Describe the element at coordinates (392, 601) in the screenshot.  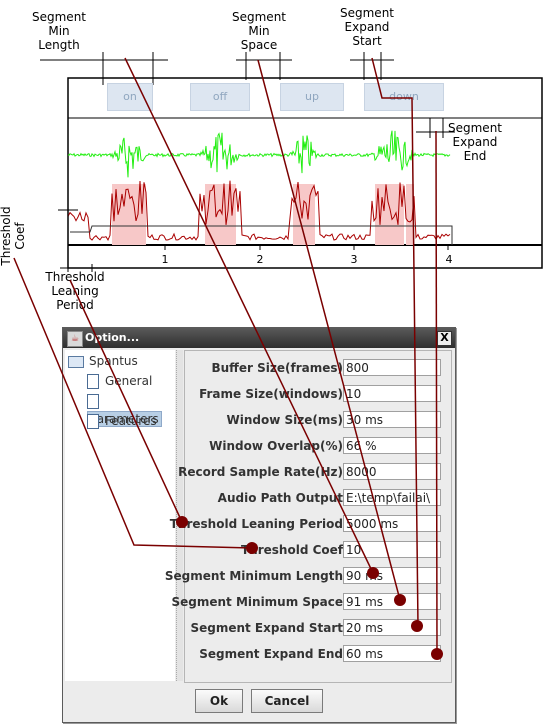
I see `param-input: 91 ms` at that location.